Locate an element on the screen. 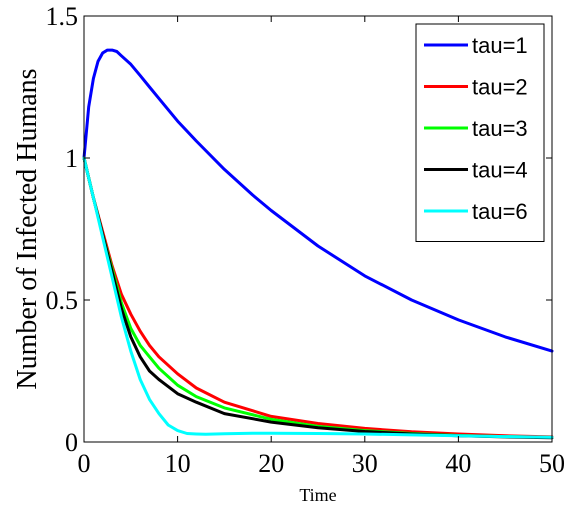 Image resolution: width=569 pixels, height=510 pixels. y-tick-label: 1 is located at coordinates (71, 158).